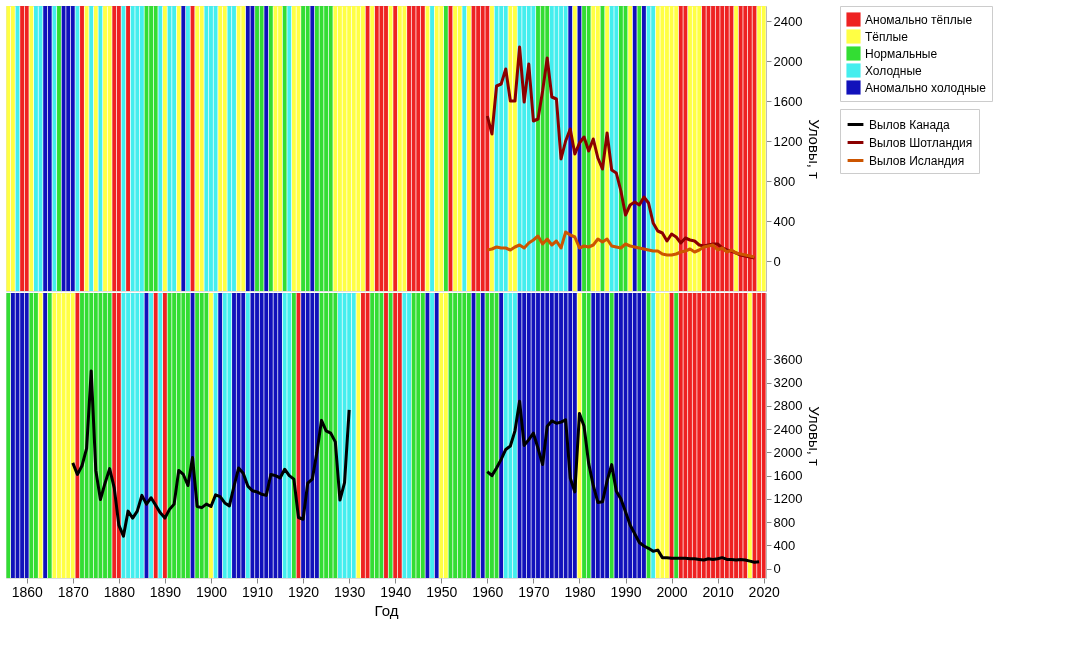 This screenshot has height=670, width=1085. Describe the element at coordinates (926, 87) in the screenshot. I see `legend-label: Аномально холодные` at that location.